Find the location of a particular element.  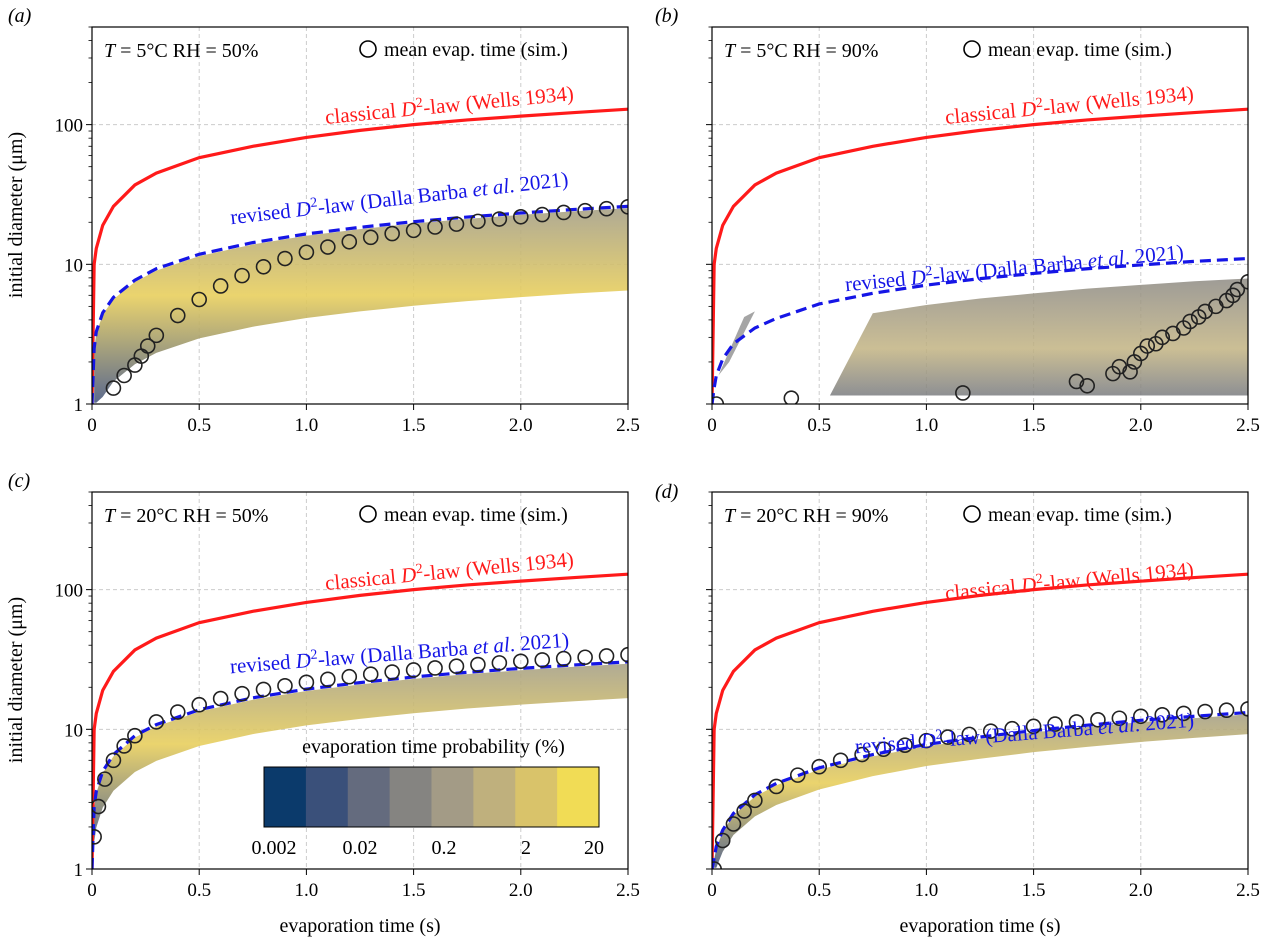

panel-label: (a) is located at coordinates (20, 16).